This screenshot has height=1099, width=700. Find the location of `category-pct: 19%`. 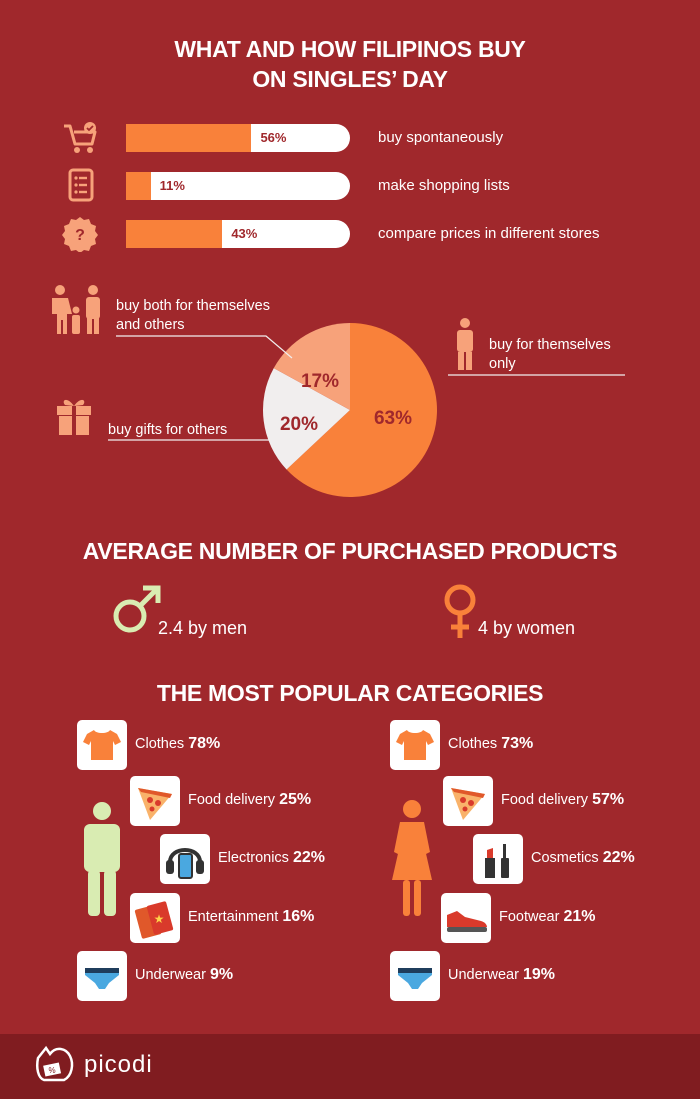

category-pct: 19% is located at coordinates (538, 974).